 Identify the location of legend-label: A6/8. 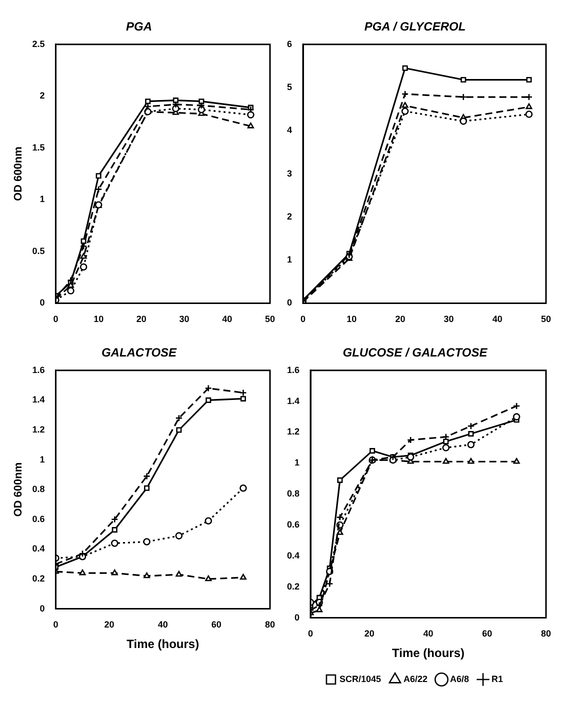
(460, 679).